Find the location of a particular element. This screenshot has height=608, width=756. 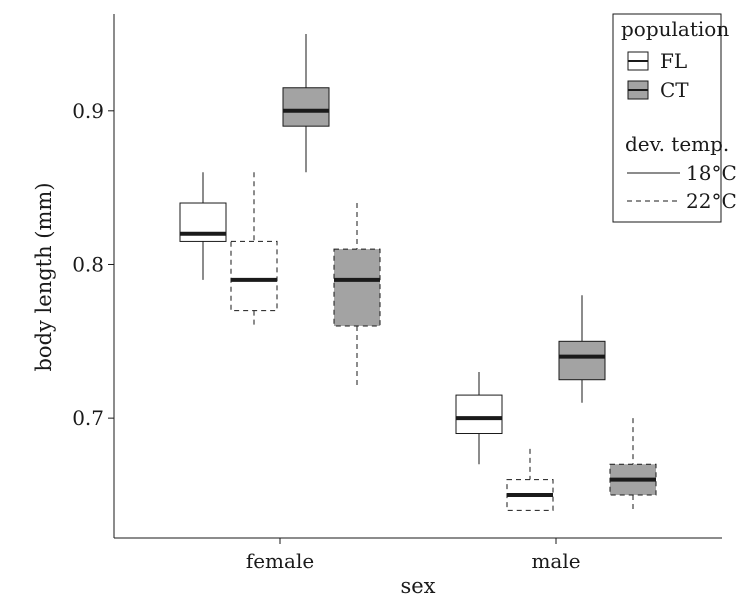

box-male-fl-18c is located at coordinates (479, 418).